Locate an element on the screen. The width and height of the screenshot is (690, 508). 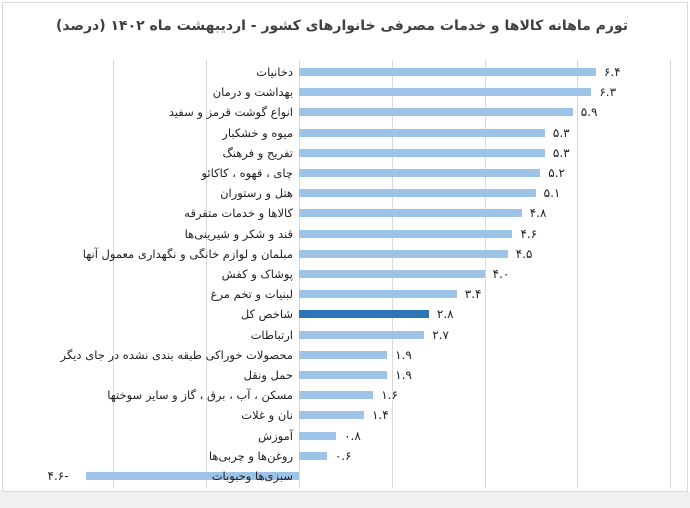
category-label: بهداشت و درمان is located at coordinates (252, 92).